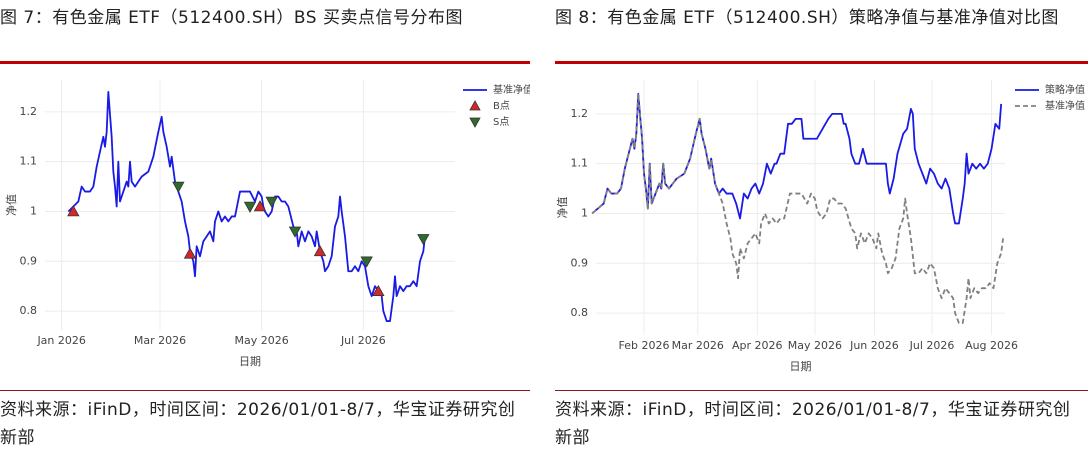 The image size is (1088, 452). What do you see at coordinates (1065, 89) in the screenshot?
I see `legend-text: 策略净值` at bounding box center [1065, 89].